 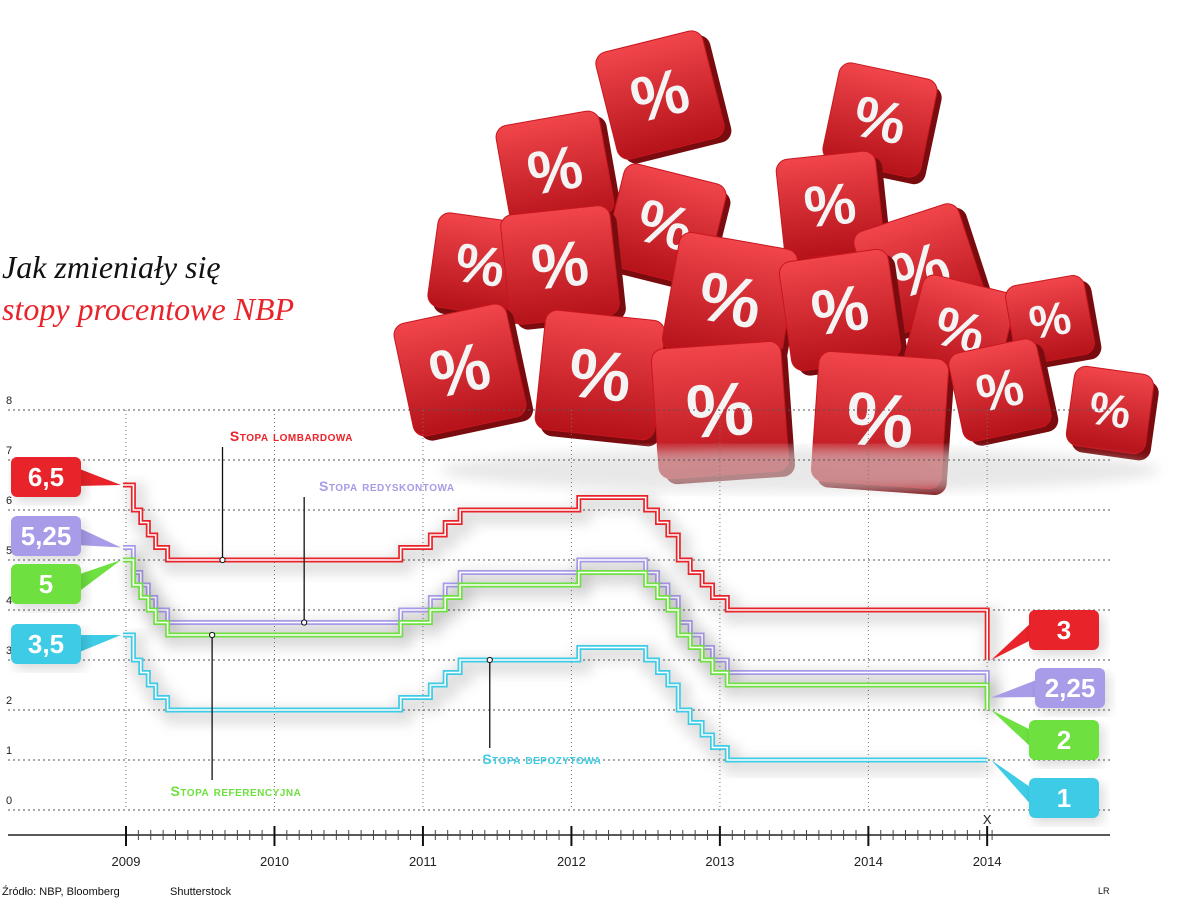 I want to click on start-value-label: 5, so click(x=46, y=584).